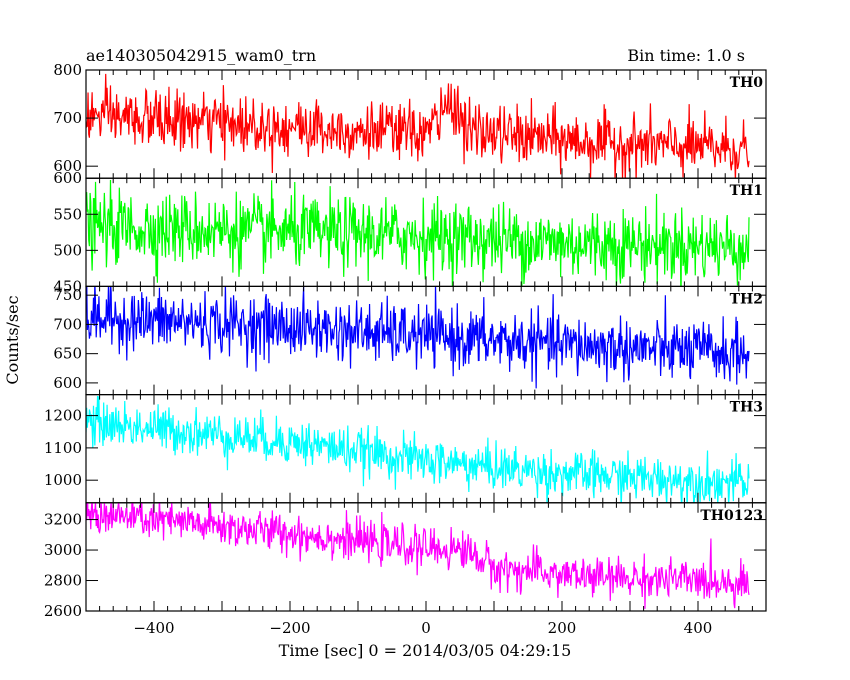  Describe the element at coordinates (63, 520) in the screenshot. I see `y-tick-label: 3200` at that location.